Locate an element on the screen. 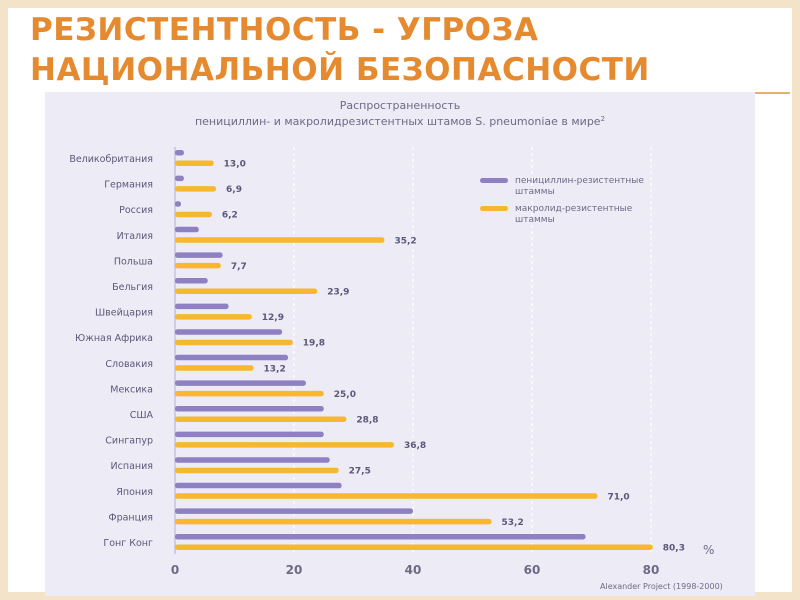 The width and height of the screenshot is (800, 600). data-label-macrolide: 28,8 is located at coordinates (367, 421).